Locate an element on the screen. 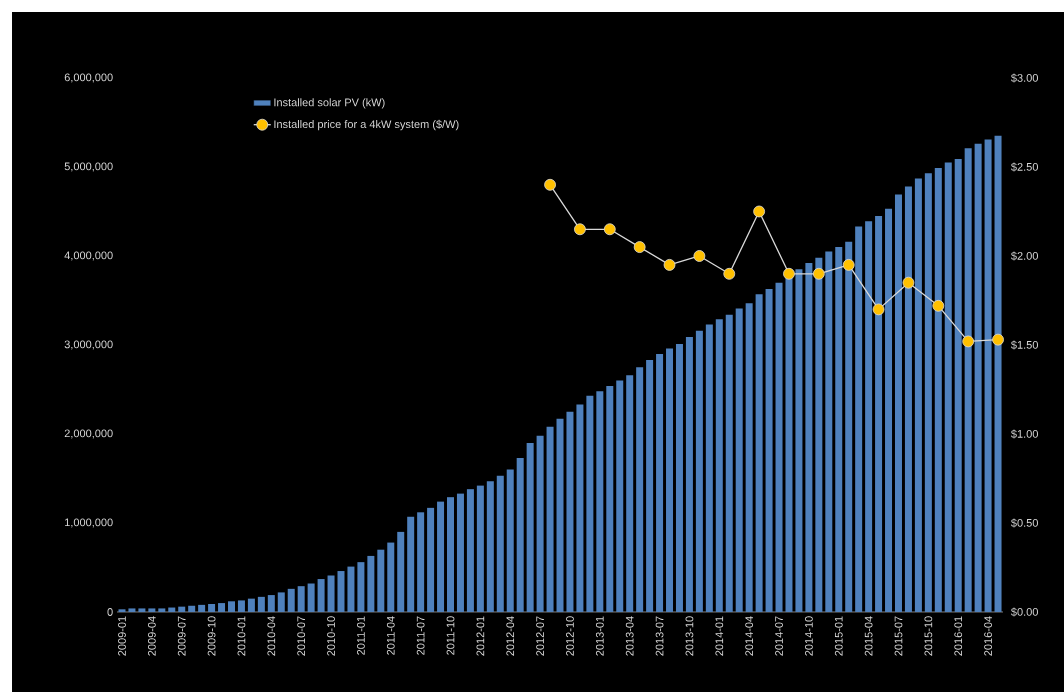  y2-tick-label: $1.50 is located at coordinates (1024, 345).